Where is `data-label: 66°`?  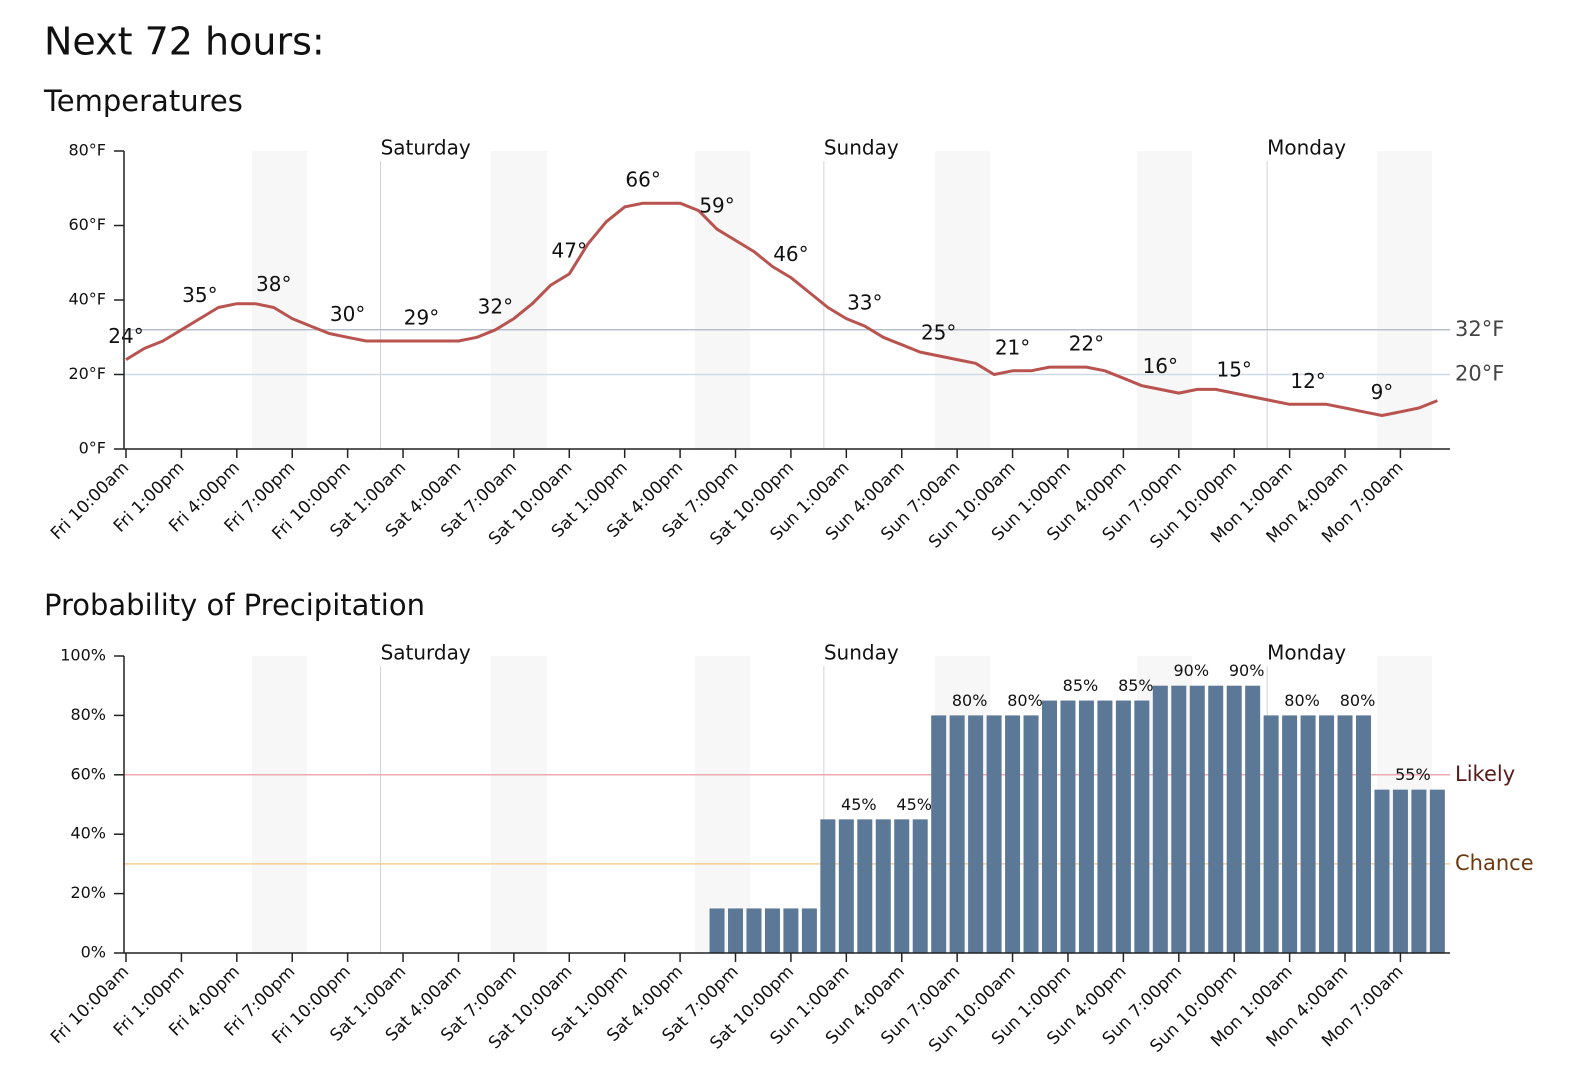 data-label: 66° is located at coordinates (642, 180).